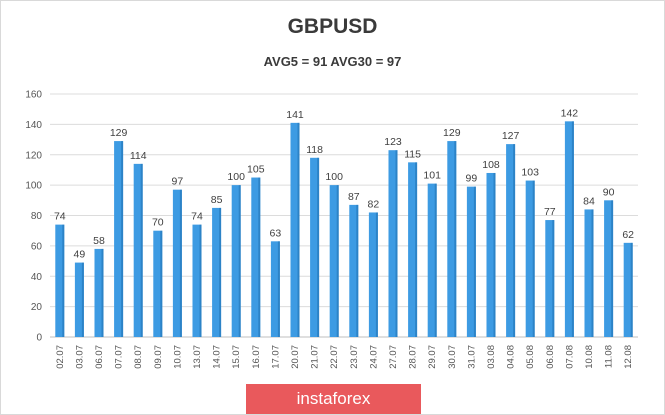 The height and width of the screenshot is (415, 665). What do you see at coordinates (432, 176) in the screenshot?
I see `data-label: 101` at bounding box center [432, 176].